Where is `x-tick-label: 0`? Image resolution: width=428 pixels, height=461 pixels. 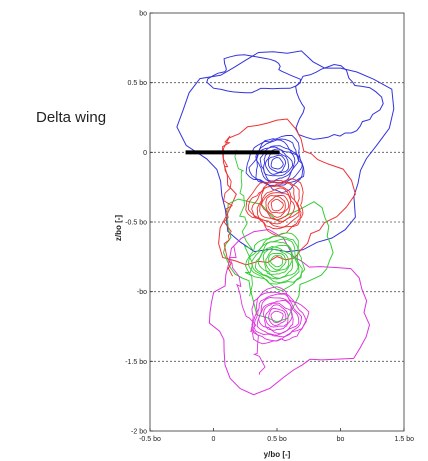 x-tick-label: 0 is located at coordinates (214, 439).